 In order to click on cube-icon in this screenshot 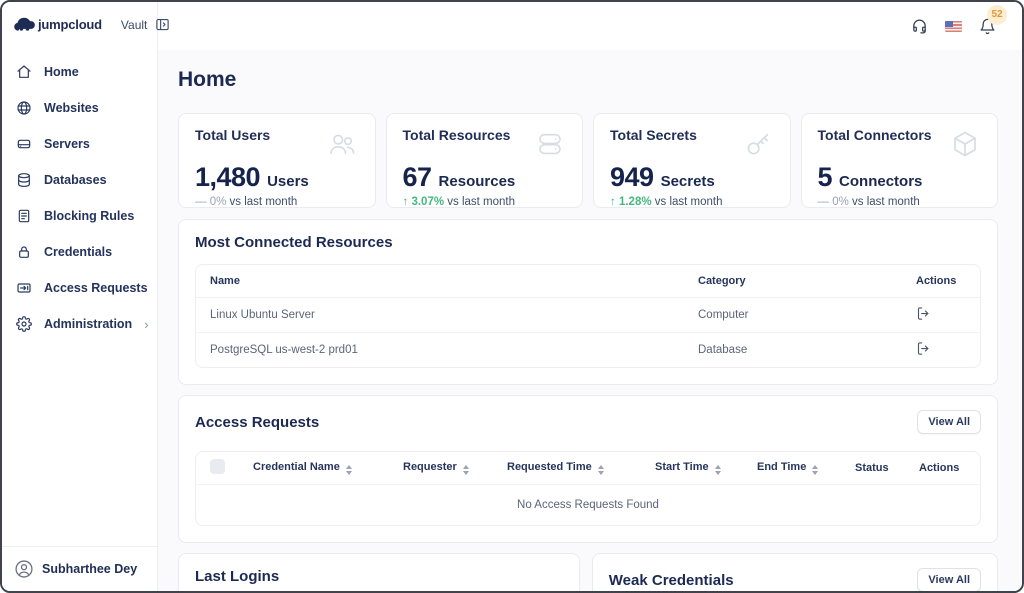, I will do `click(965, 144)`.